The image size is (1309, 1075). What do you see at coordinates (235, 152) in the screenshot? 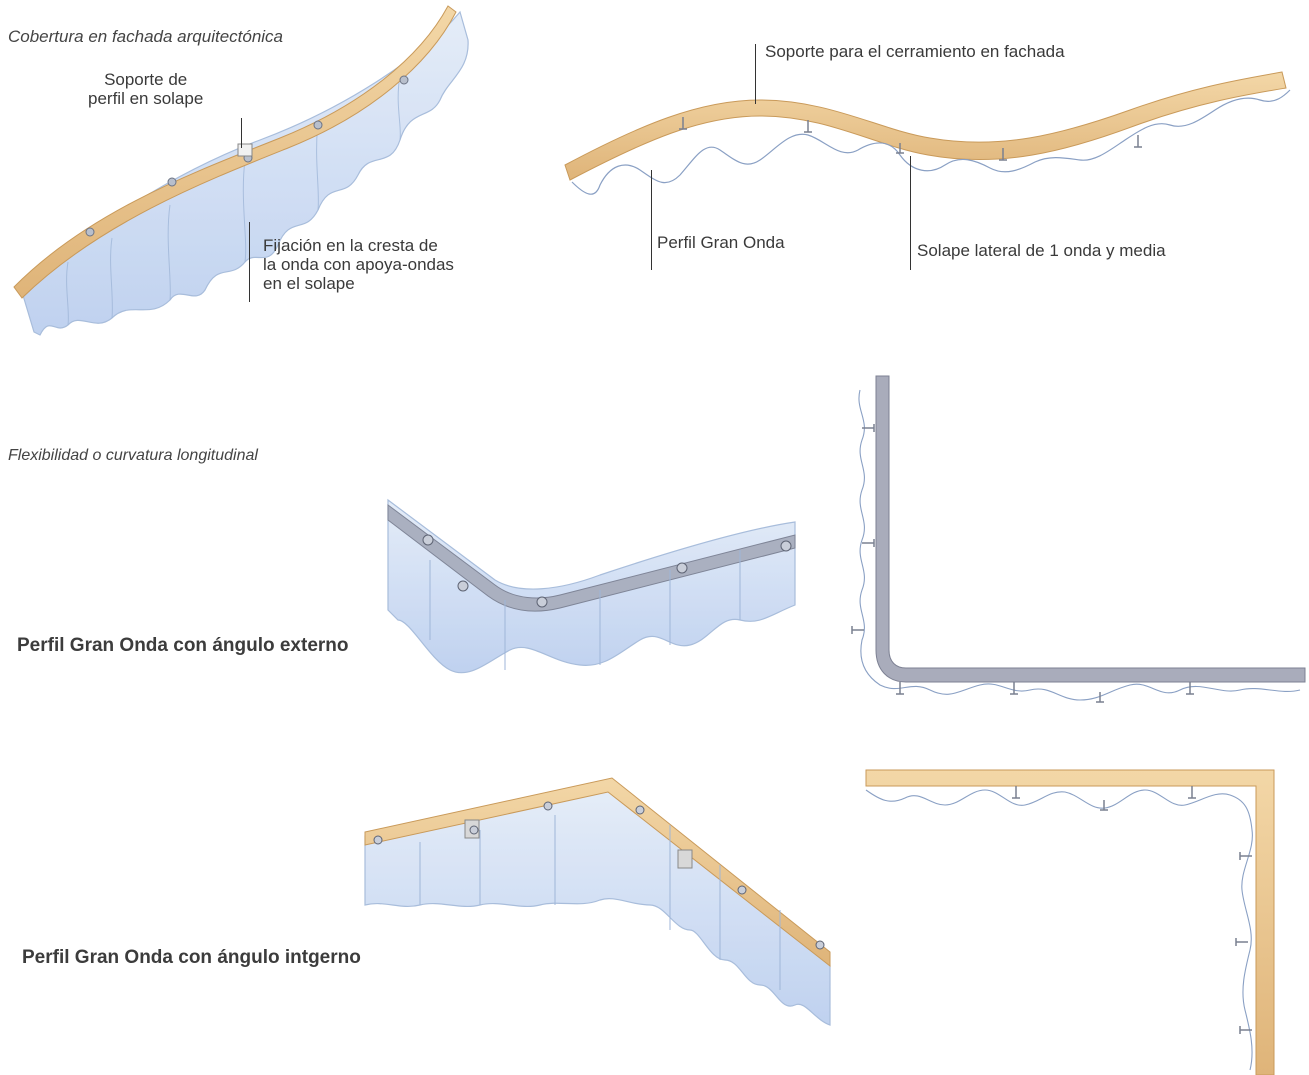
I see `curved-wood-beam` at bounding box center [235, 152].